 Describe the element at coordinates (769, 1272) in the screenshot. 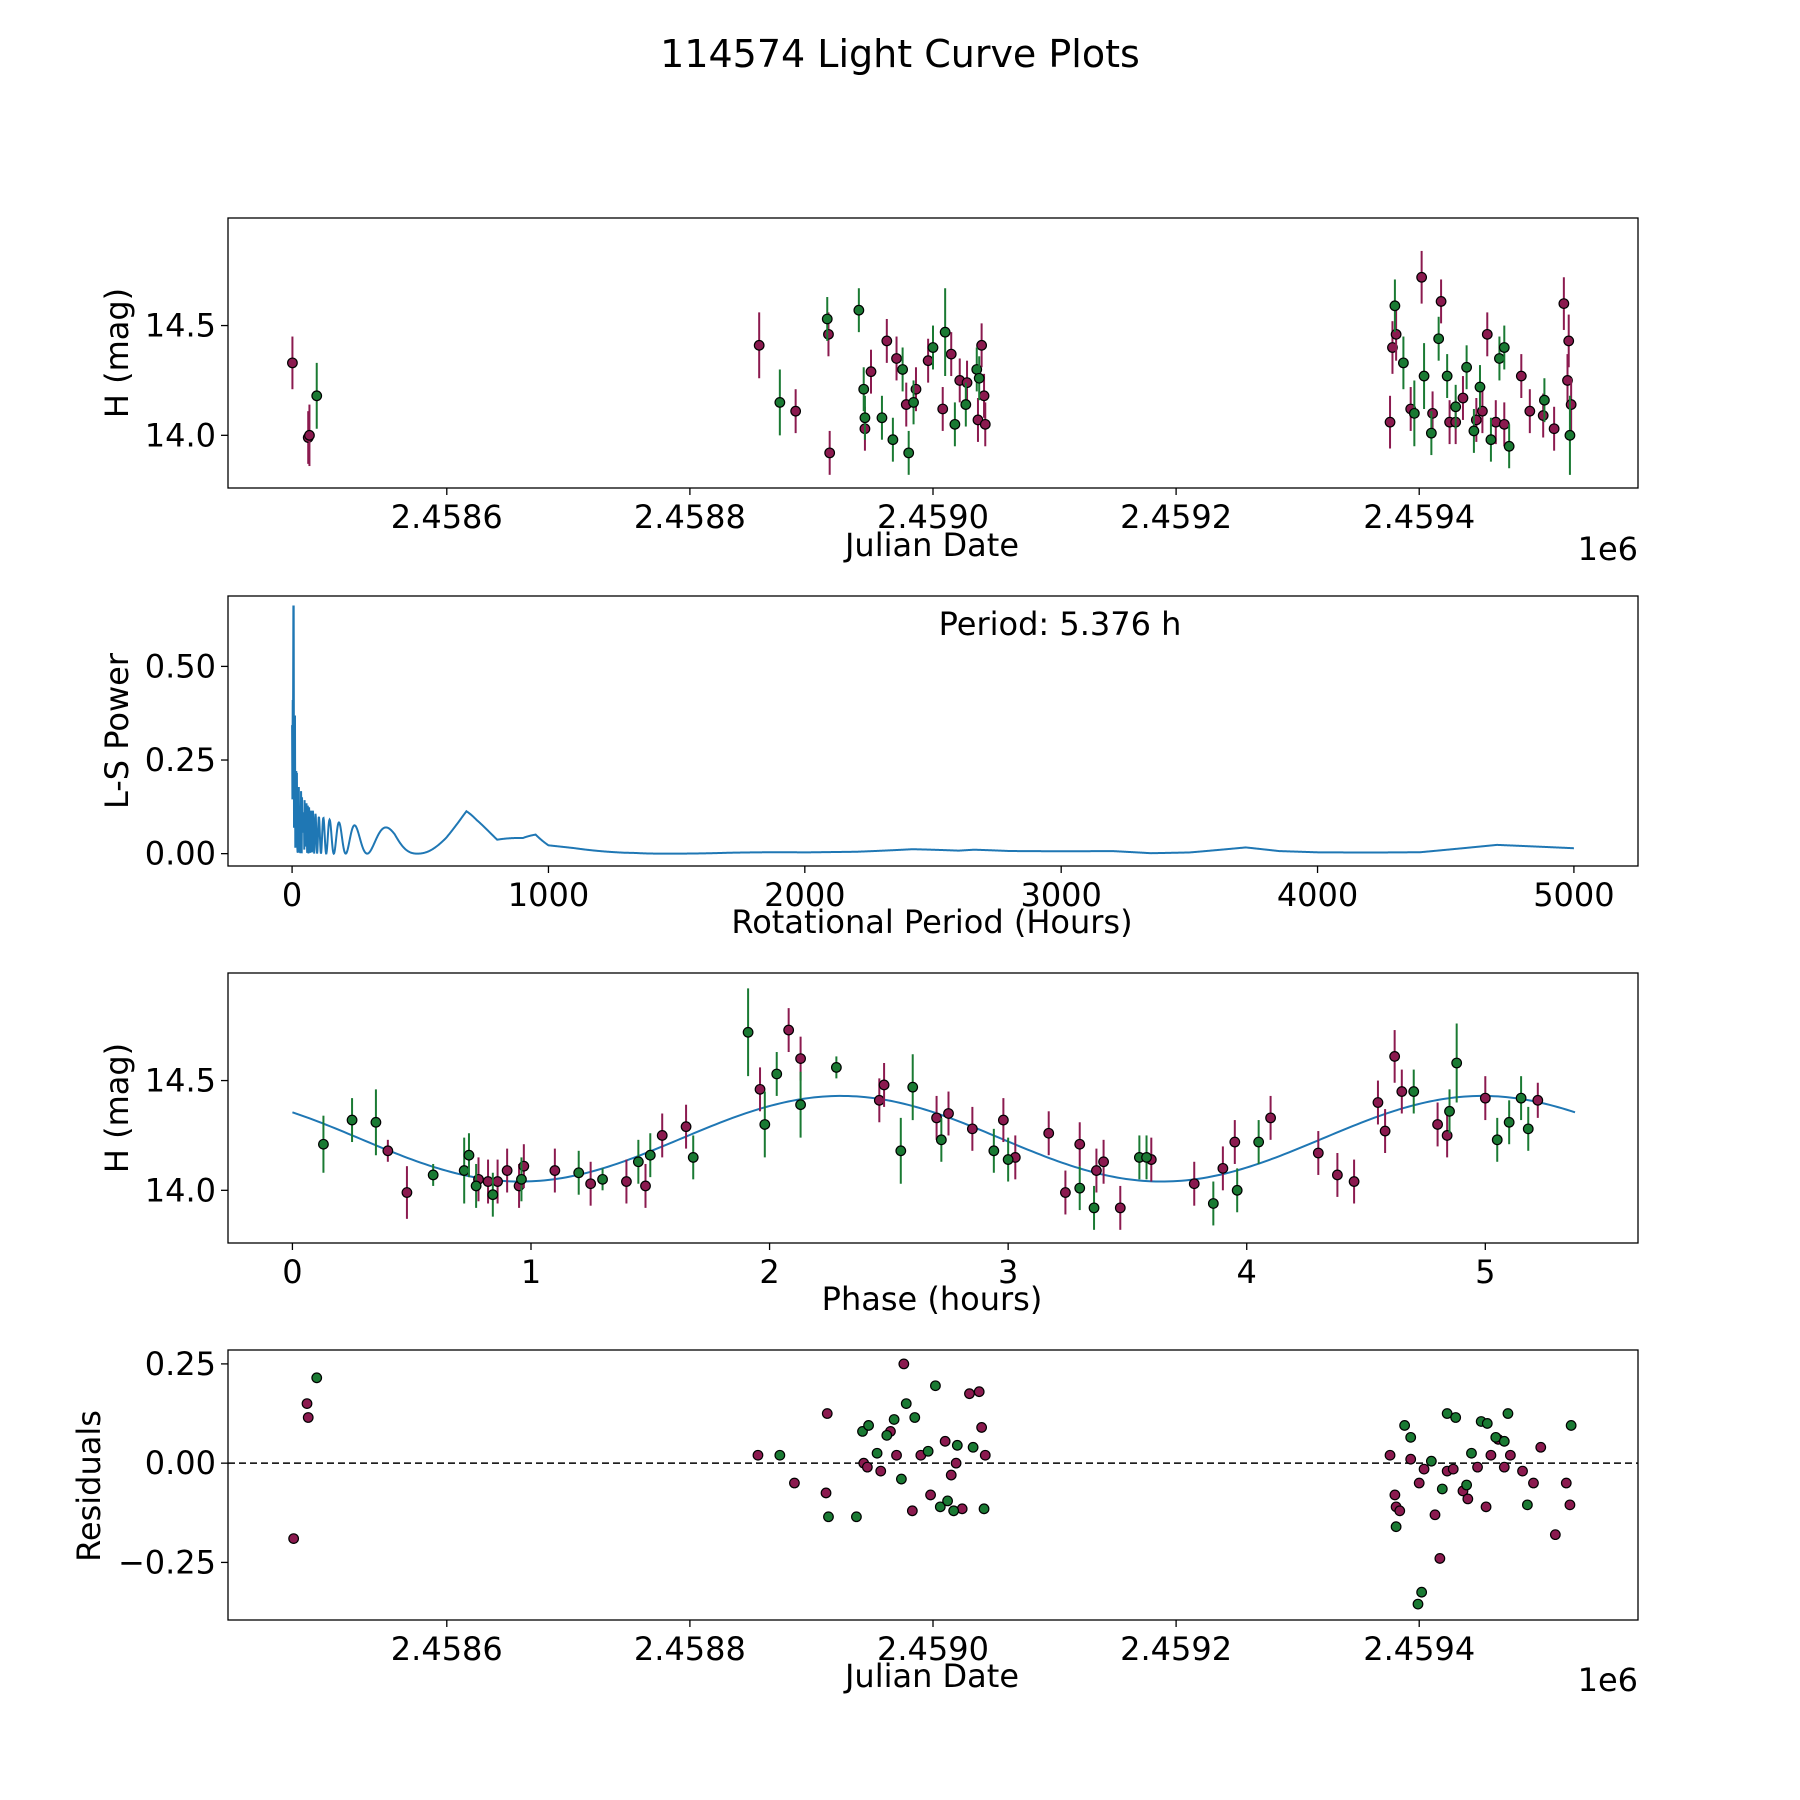

I see `phase-xtick-label: 2` at that location.